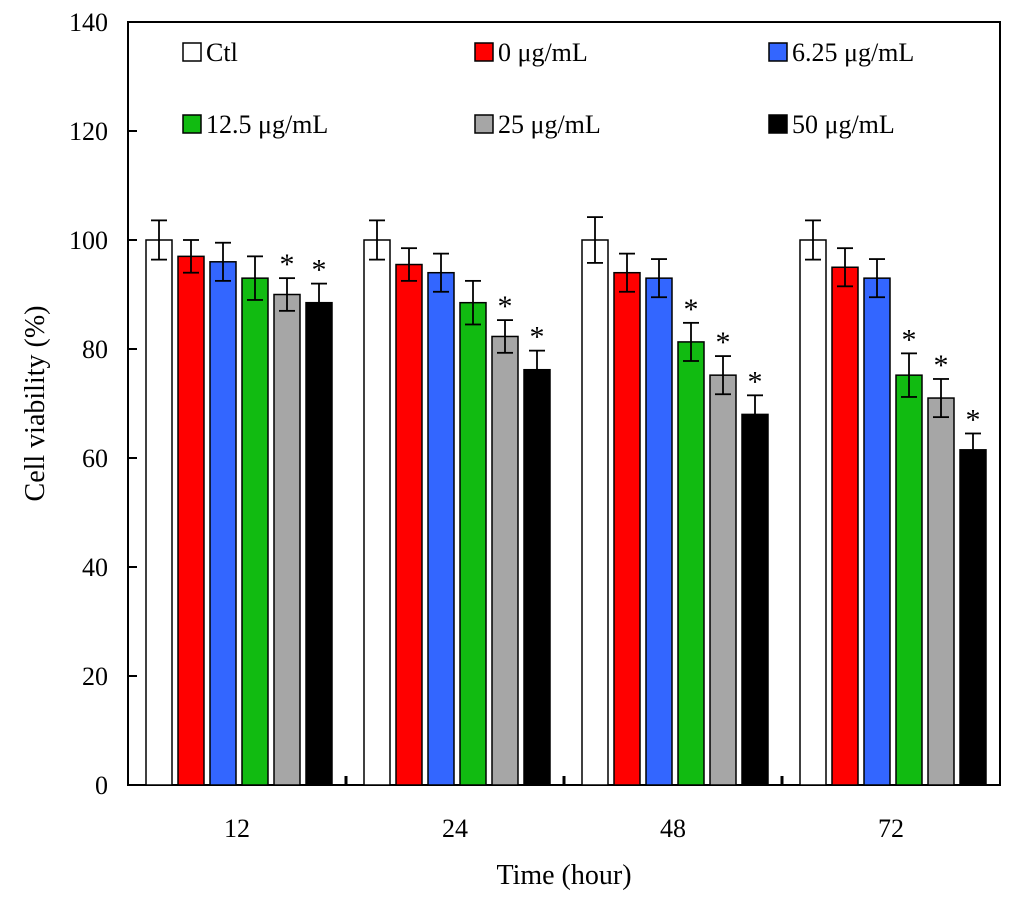 This screenshot has width=1024, height=900. I want to click on legend-label: 25 μg/mL, so click(549, 124).